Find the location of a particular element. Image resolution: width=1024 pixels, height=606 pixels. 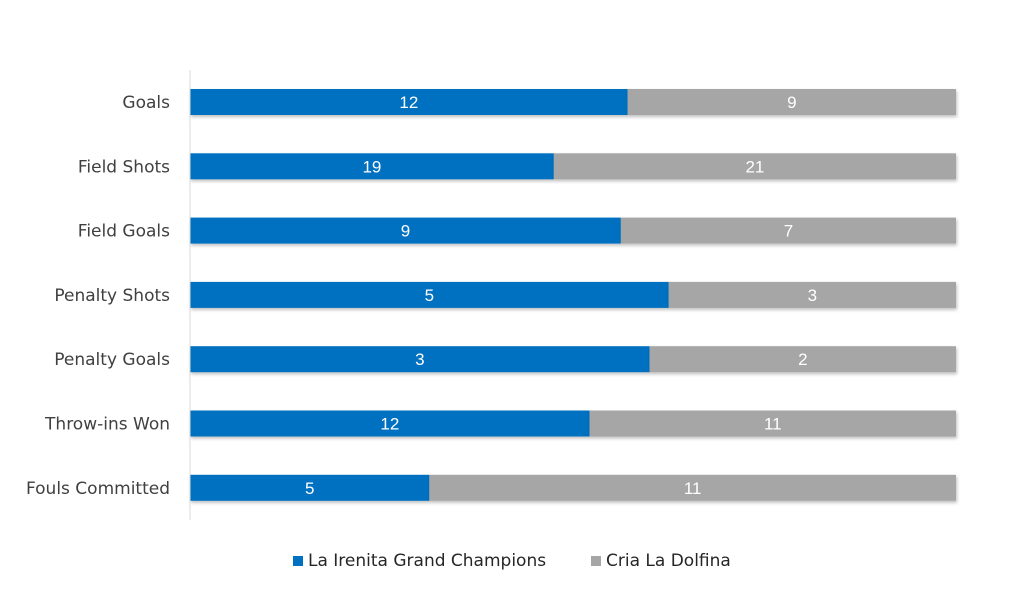

data-label-series1-6: 5 is located at coordinates (309, 488).